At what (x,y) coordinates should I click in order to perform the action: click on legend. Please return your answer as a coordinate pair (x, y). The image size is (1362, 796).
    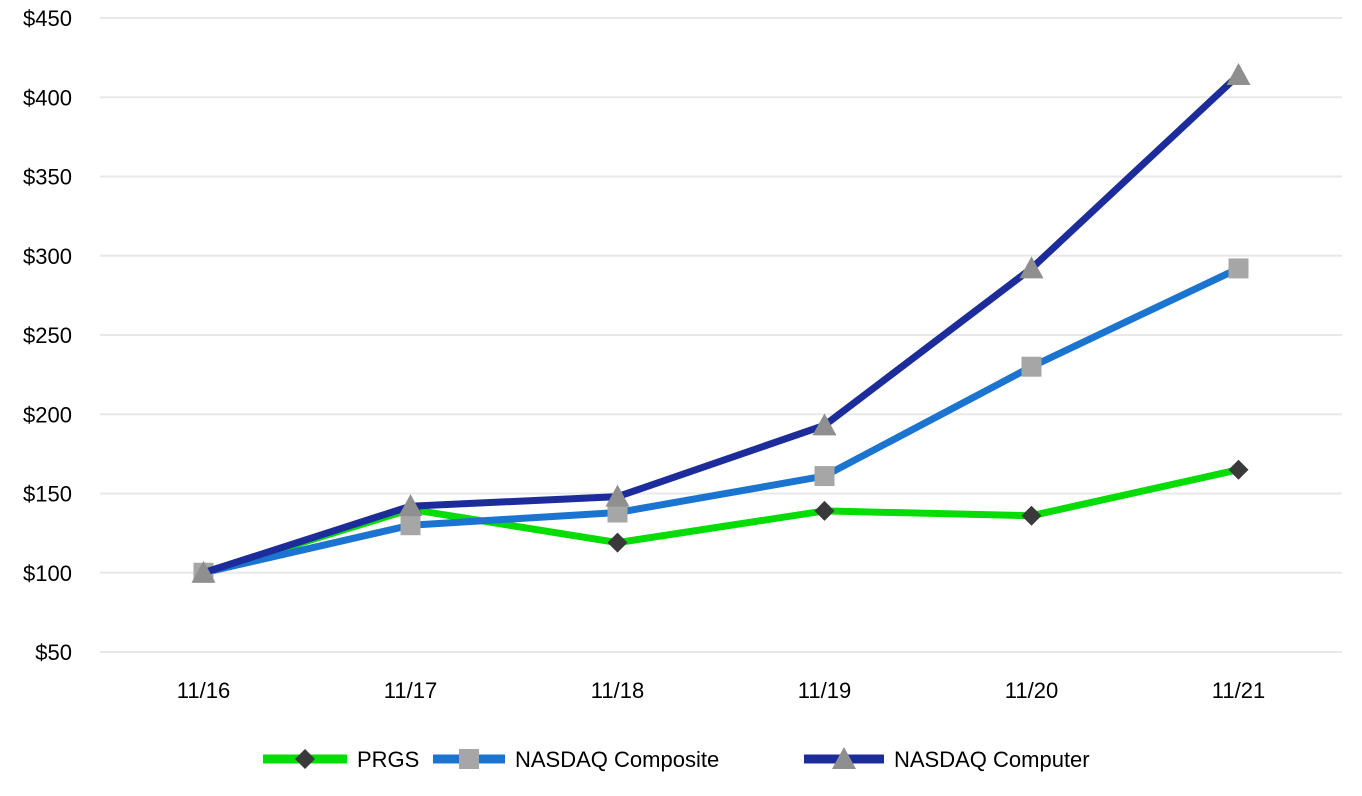
    Looking at the image, I should click on (573, 758).